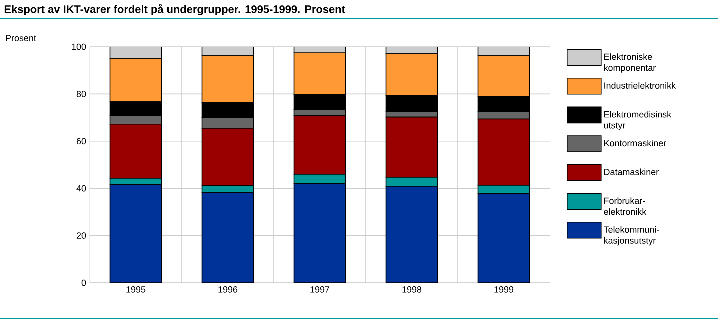  Describe the element at coordinates (632, 236) in the screenshot. I see `legend-label: Telekommuni-kasjonsutstyr` at that location.